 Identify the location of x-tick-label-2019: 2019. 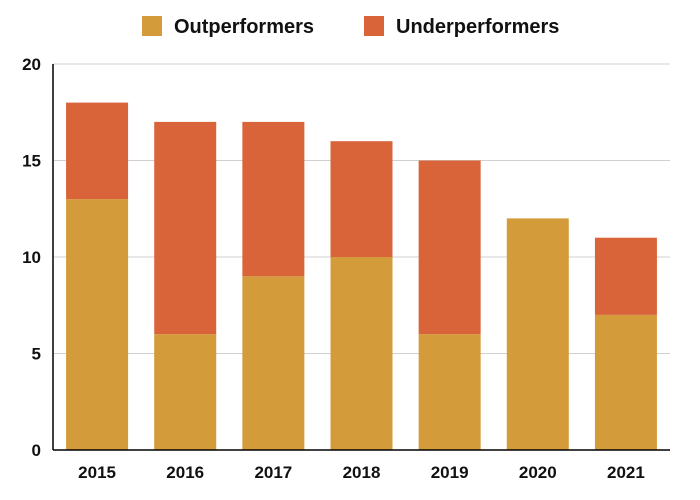
(450, 472).